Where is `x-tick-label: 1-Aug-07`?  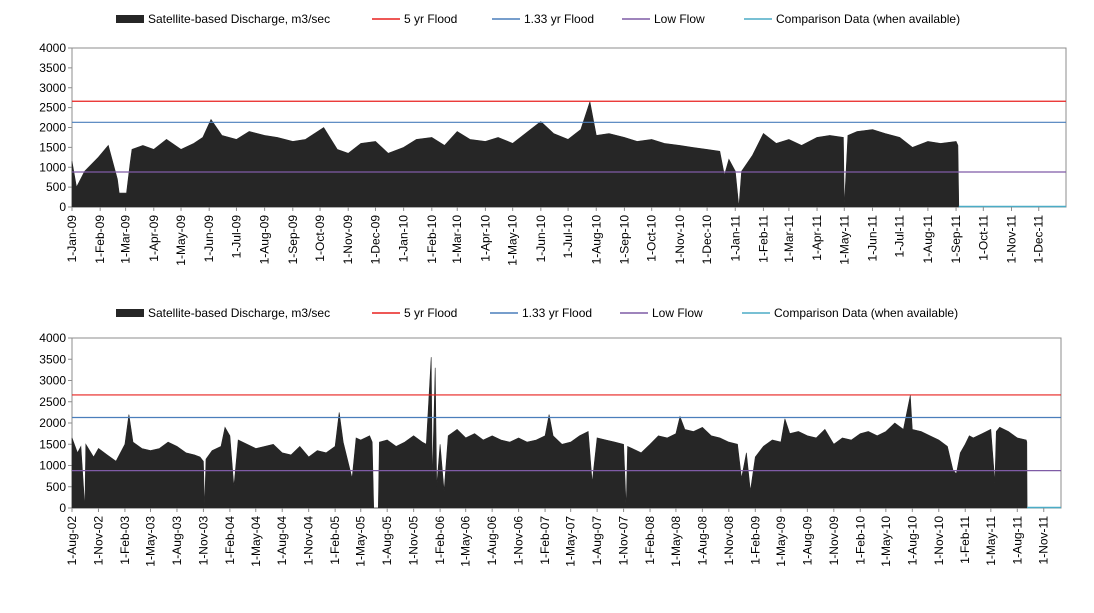
x-tick-label: 1-Aug-07 is located at coordinates (597, 541).